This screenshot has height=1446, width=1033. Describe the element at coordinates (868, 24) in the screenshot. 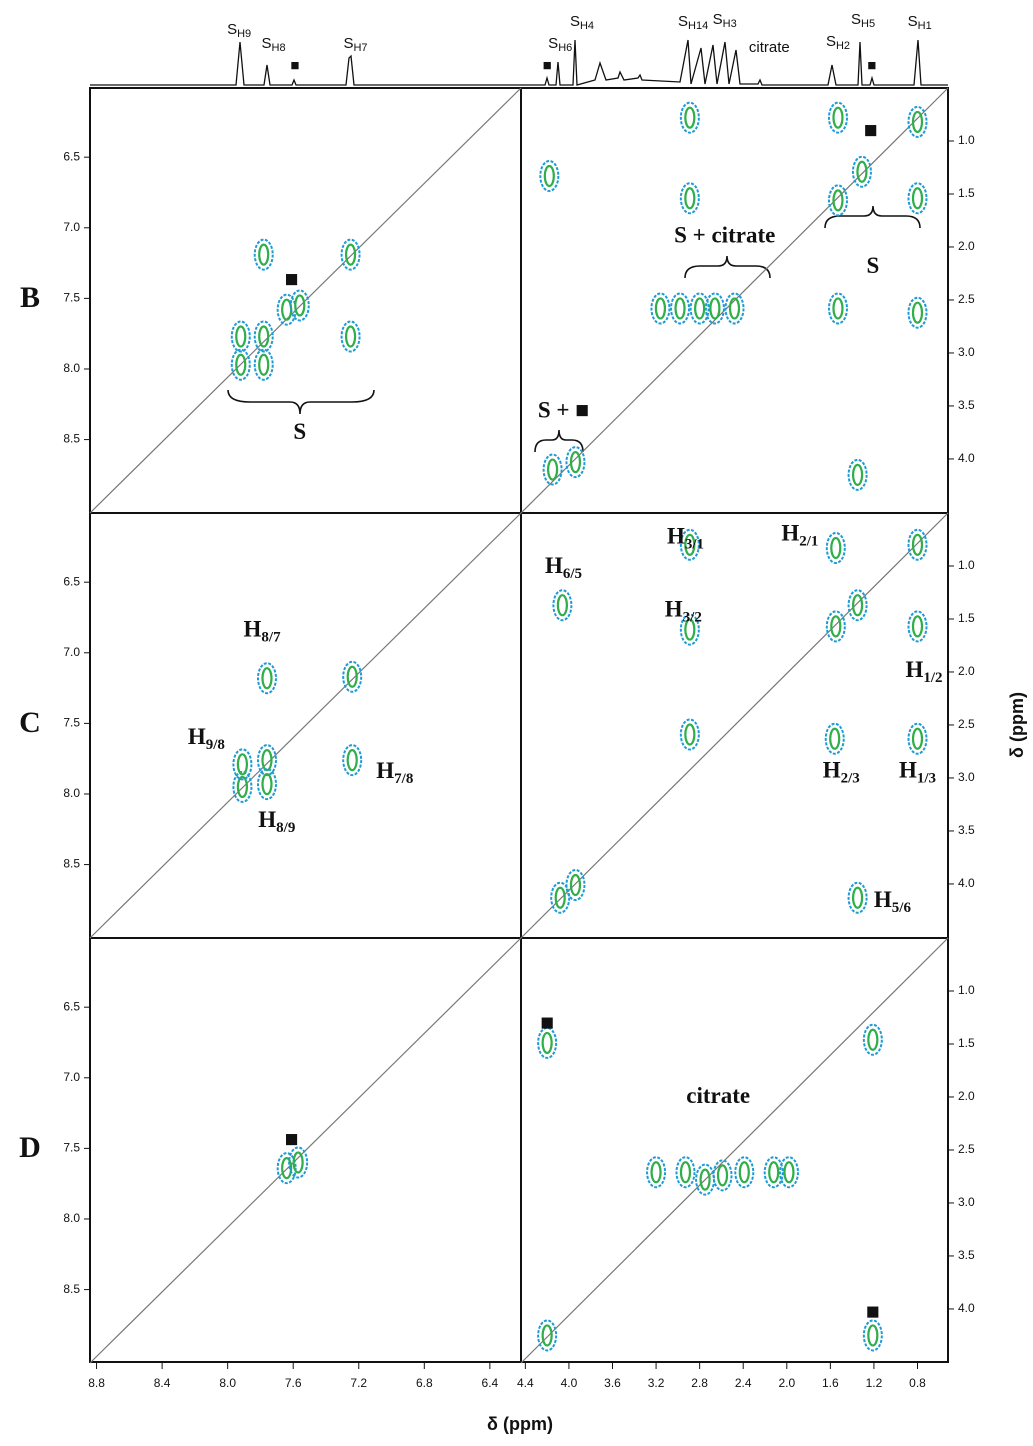

I see `peak-label-sub: H5` at that location.